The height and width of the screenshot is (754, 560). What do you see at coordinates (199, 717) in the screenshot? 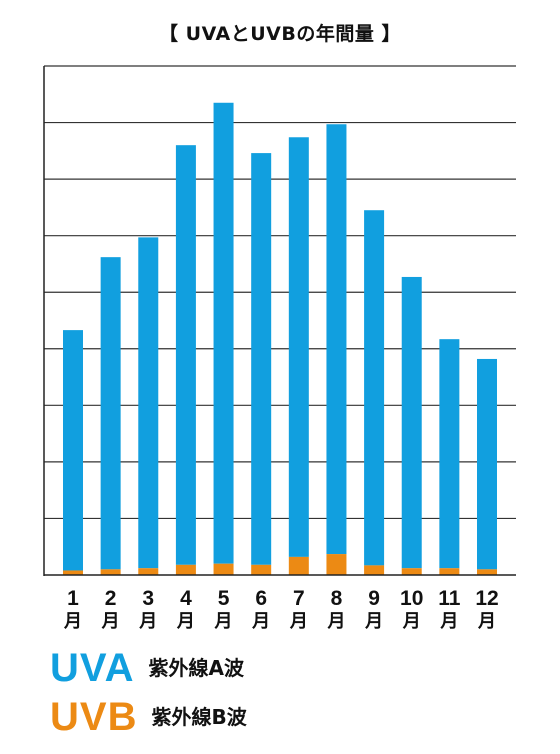
I see `legend-label-uvb: 紫外線B波` at bounding box center [199, 717].